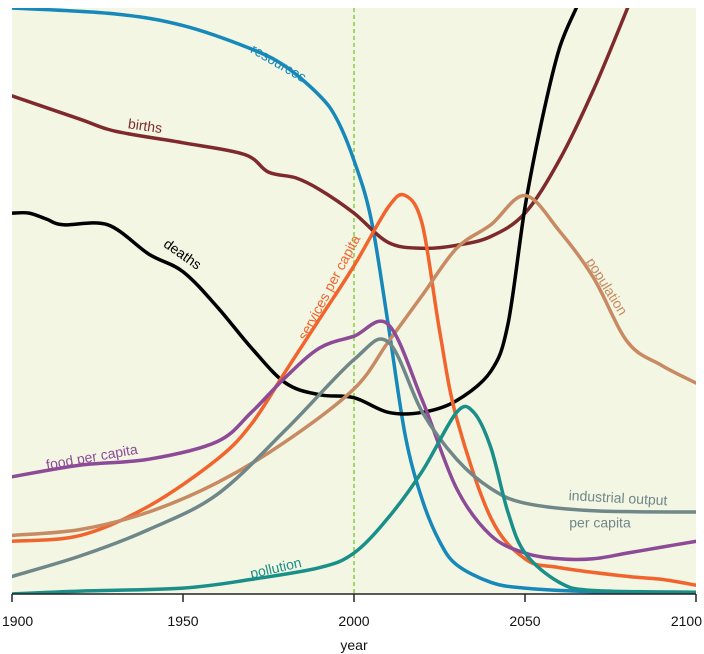 This screenshot has height=654, width=704. Describe the element at coordinates (618, 497) in the screenshot. I see `series-label-industrial-output: industrial output` at that location.